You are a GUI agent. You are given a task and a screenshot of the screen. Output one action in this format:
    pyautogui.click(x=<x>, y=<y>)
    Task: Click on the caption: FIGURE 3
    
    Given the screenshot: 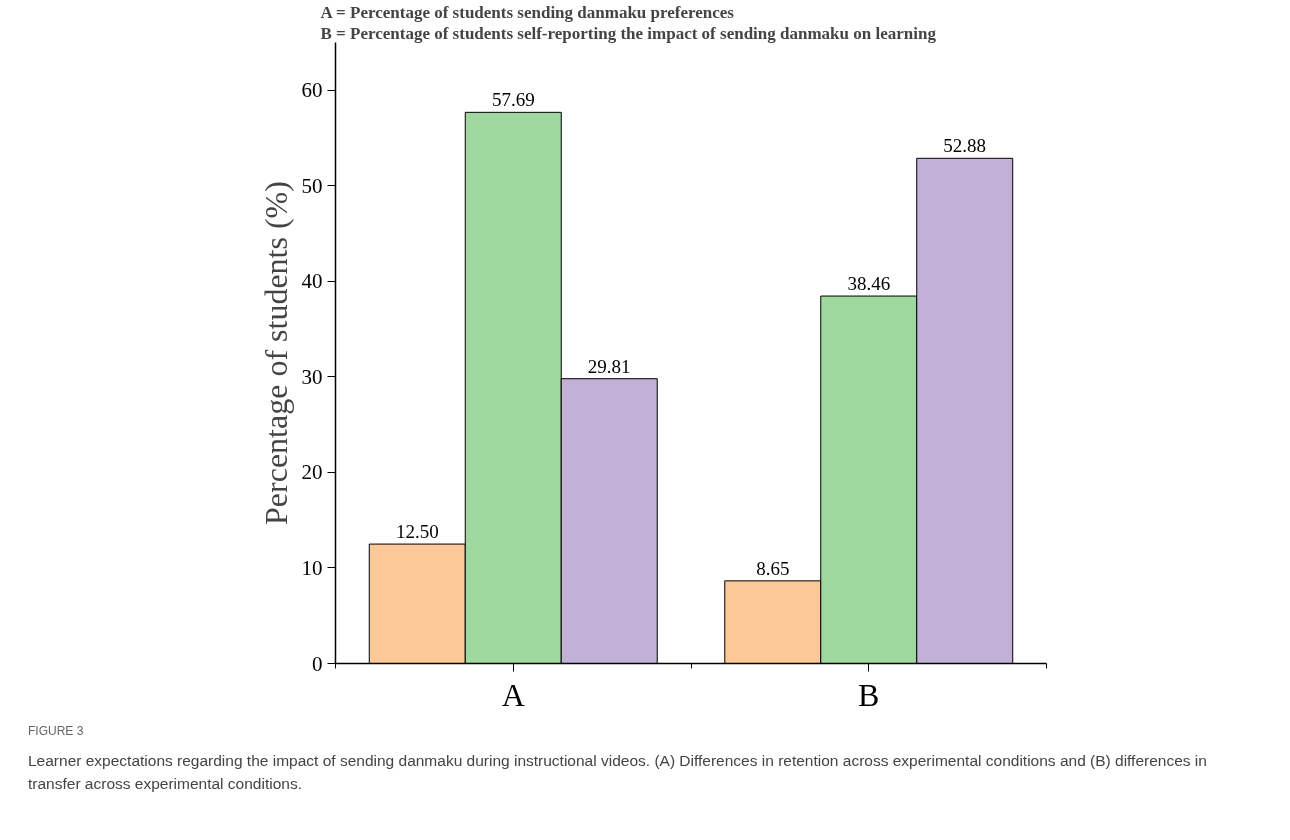 What is the action you would take?
    pyautogui.click(x=56, y=731)
    